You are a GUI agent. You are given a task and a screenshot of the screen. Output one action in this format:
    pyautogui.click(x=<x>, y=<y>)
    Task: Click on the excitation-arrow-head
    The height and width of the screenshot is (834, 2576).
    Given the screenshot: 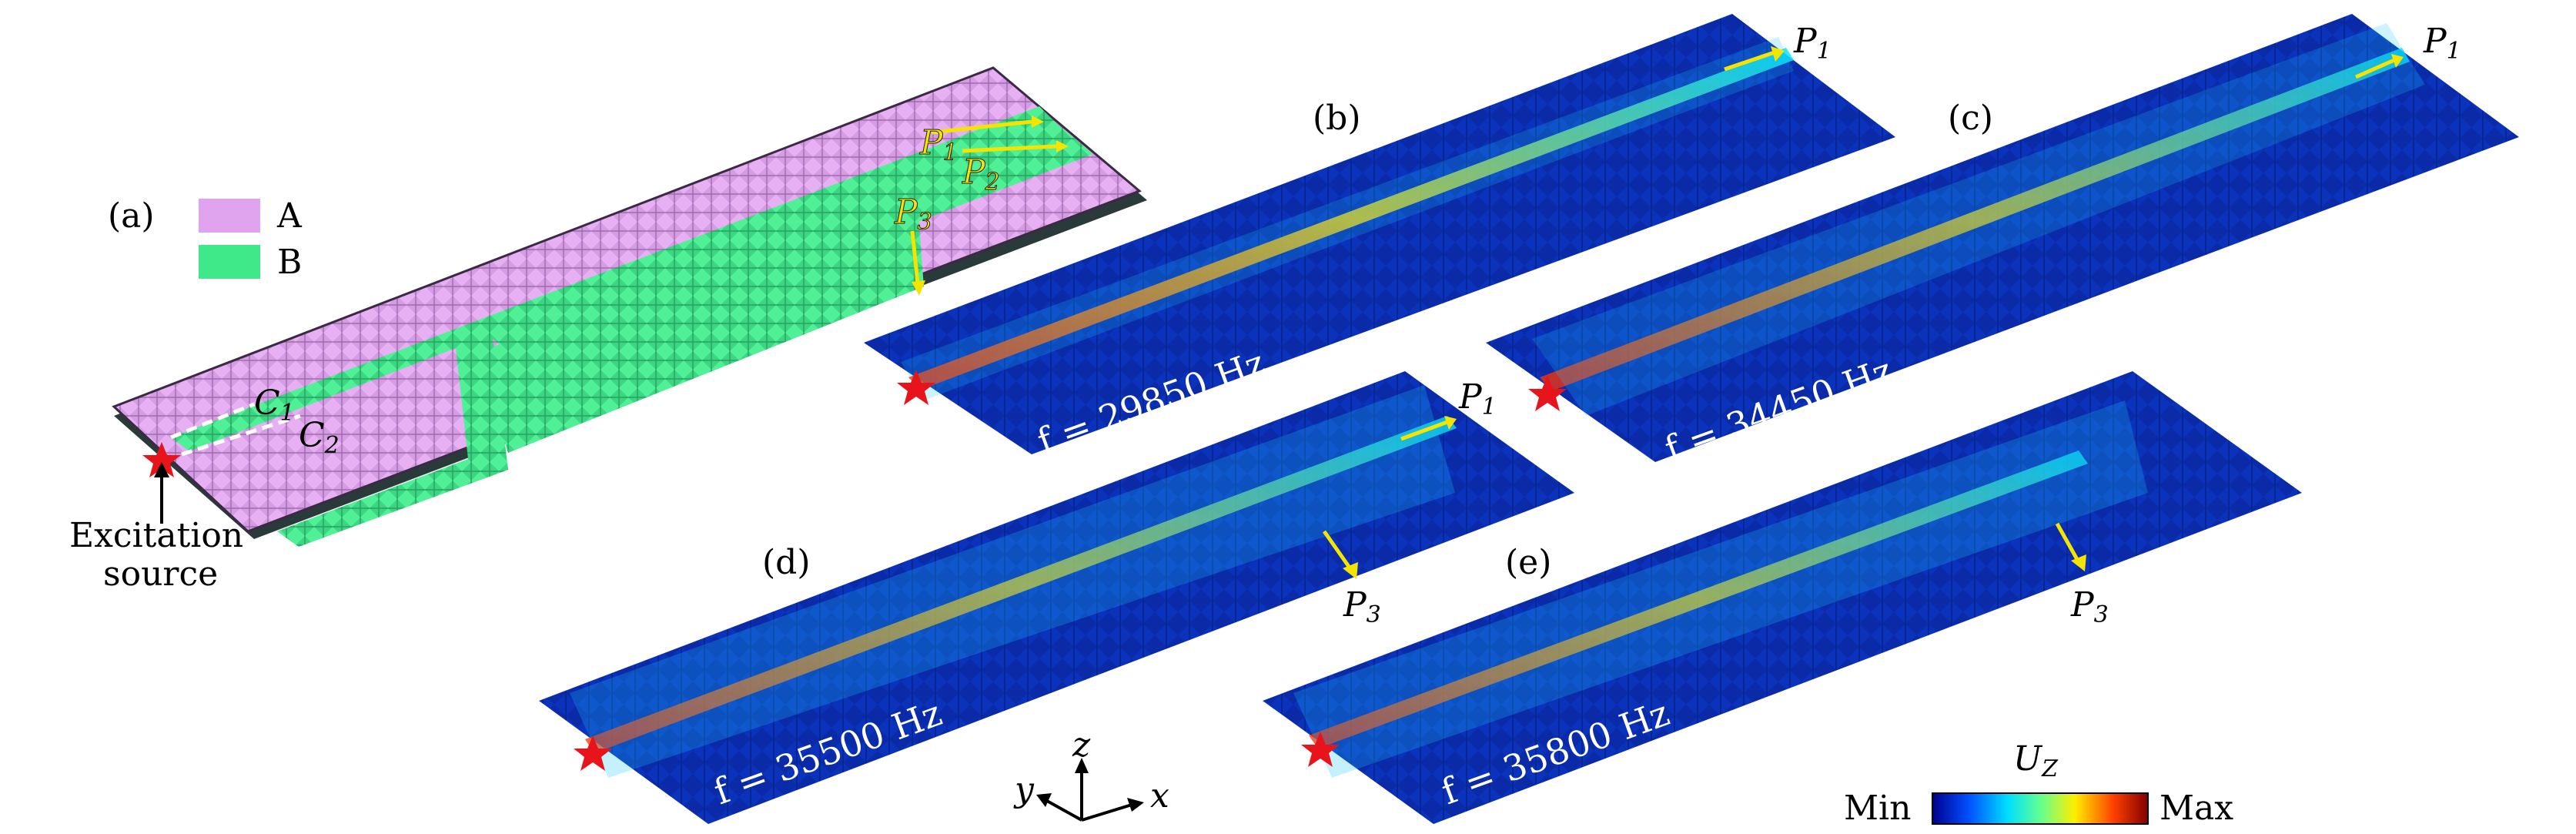 What is the action you would take?
    pyautogui.click(x=162, y=469)
    